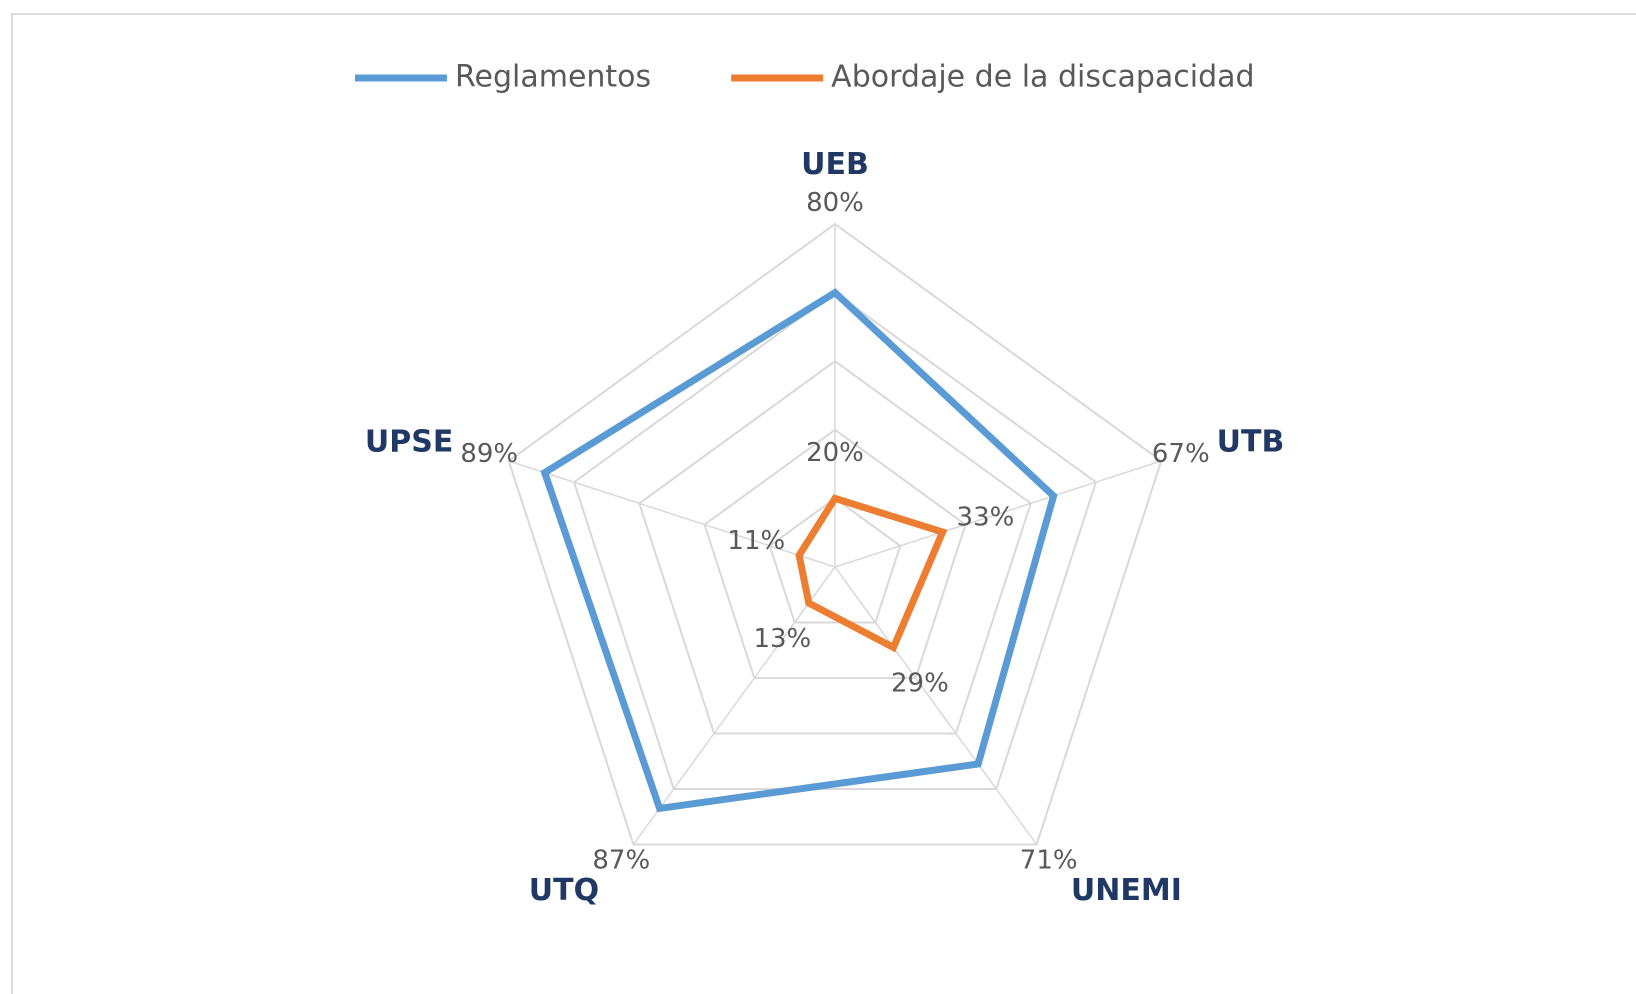 The width and height of the screenshot is (1636, 994). What do you see at coordinates (1251, 441) in the screenshot?
I see `category-label: UTB` at bounding box center [1251, 441].